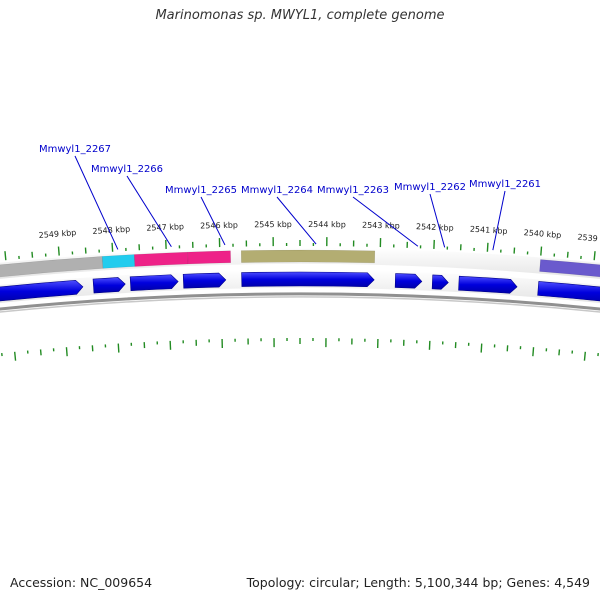 This screenshot has height=600, width=600. Describe the element at coordinates (127, 169) in the screenshot. I see `gene-label: Mmwyl1_2266` at that location.